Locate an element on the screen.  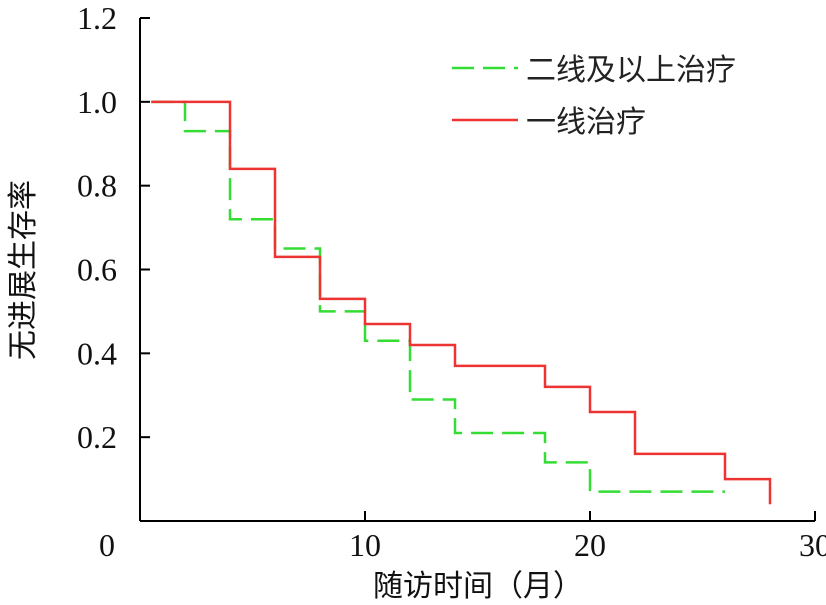
x-tick-label: 10 is located at coordinates (365, 545).